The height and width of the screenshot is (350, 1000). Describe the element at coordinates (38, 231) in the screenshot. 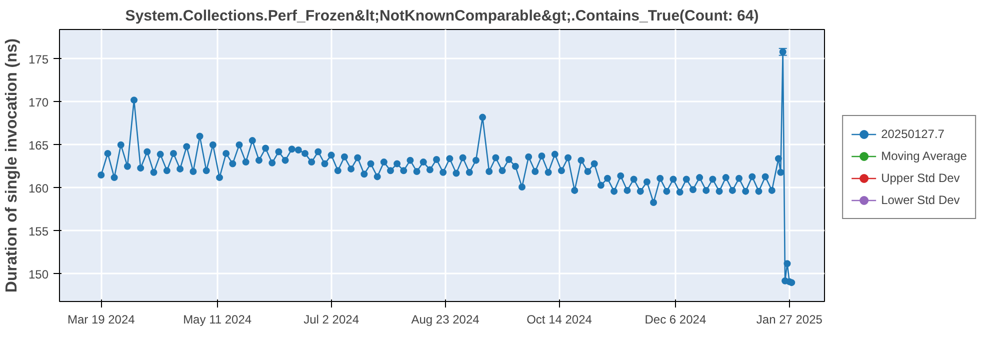

I see `y-tick-label: 155` at that location.